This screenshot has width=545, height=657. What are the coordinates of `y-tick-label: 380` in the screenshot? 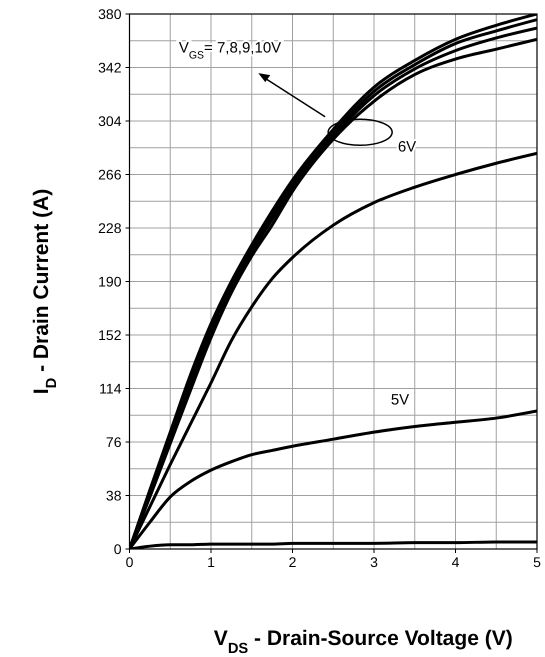 It's located at (110, 14).